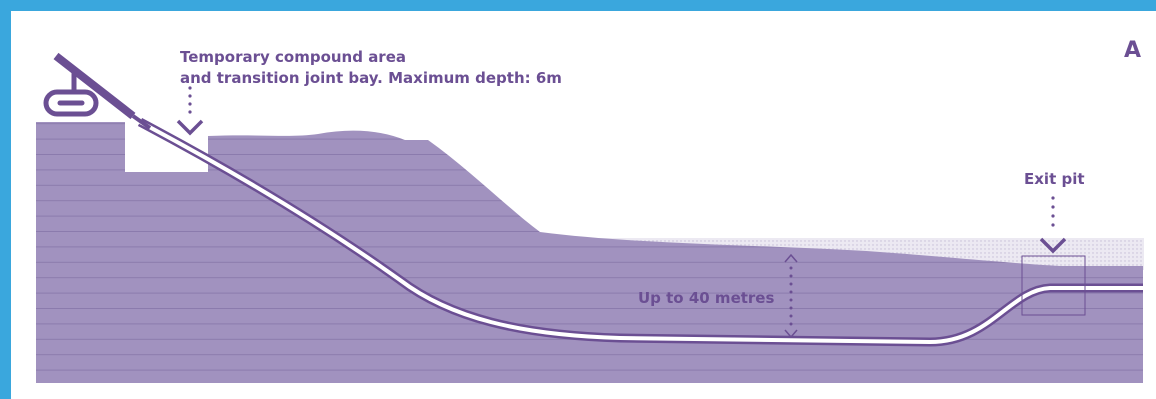 The width and height of the screenshot is (1156, 399). Describe the element at coordinates (190, 100) in the screenshot. I see `compound-pointer` at that location.